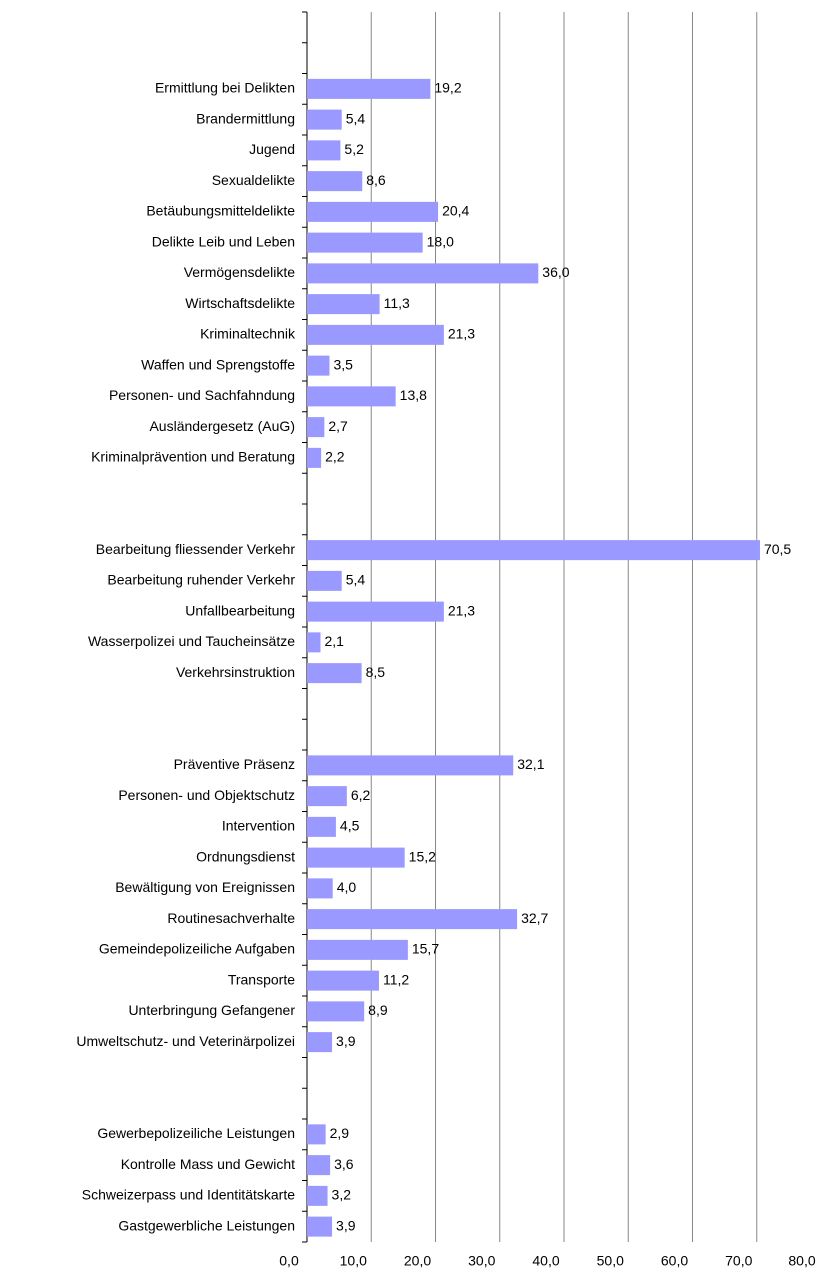 This screenshot has width=823, height=1284. Describe the element at coordinates (231, 918) in the screenshot. I see `y-tick-label: Routinesachverhalte` at that location.